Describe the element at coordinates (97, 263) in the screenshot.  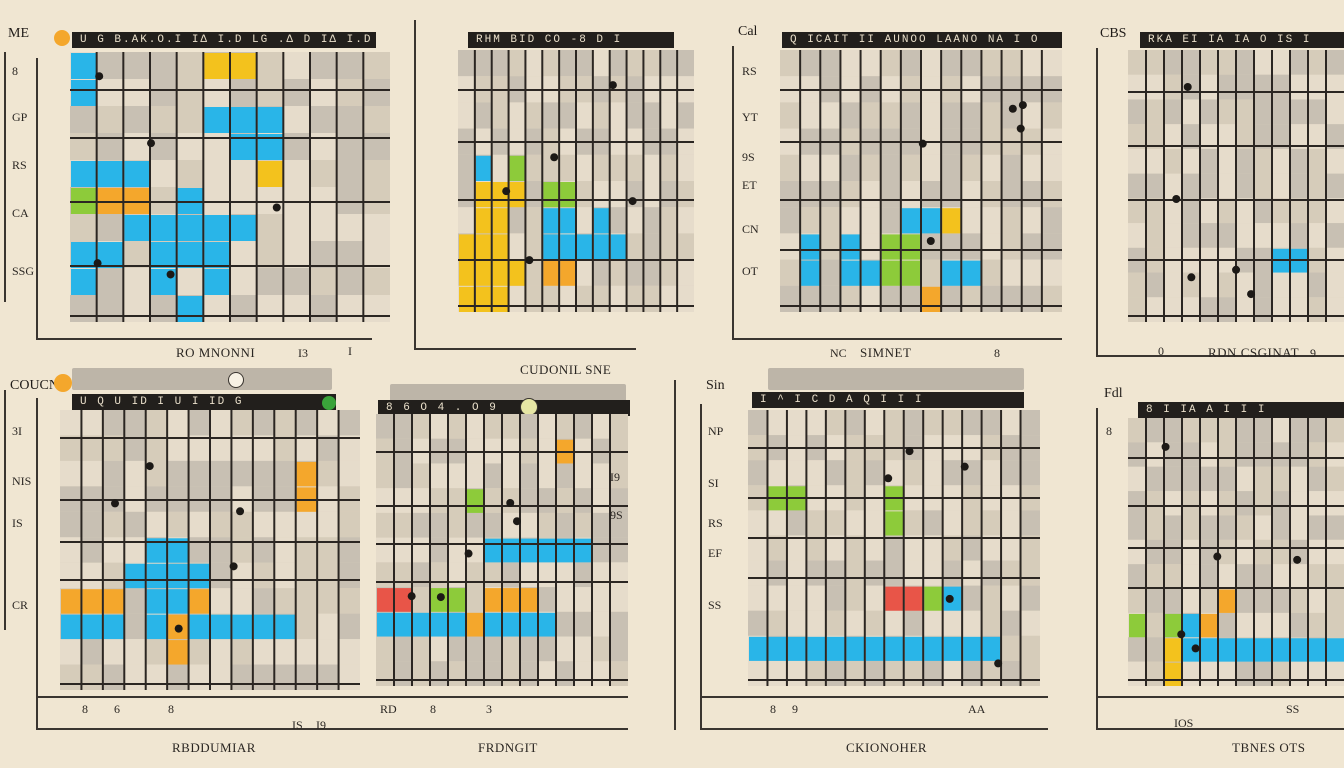
I see `marker-dot` at that location.